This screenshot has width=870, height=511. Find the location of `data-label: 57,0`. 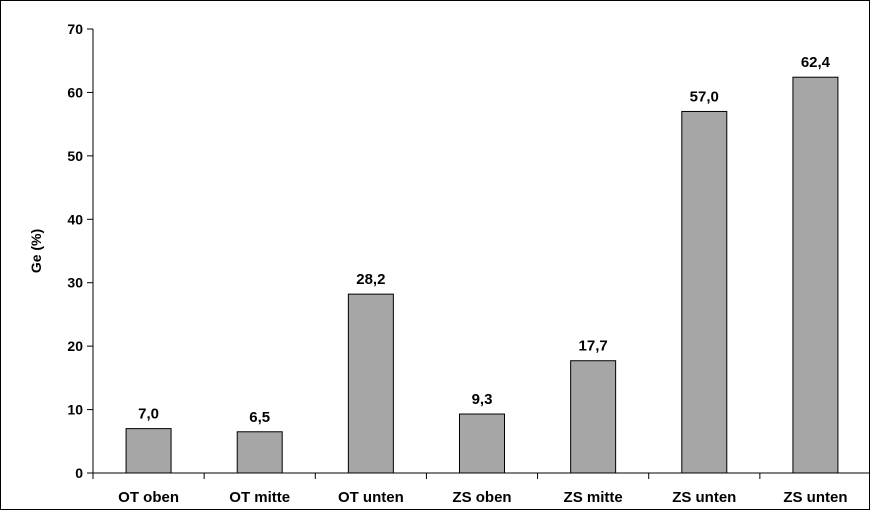

data-label: 57,0 is located at coordinates (704, 96).